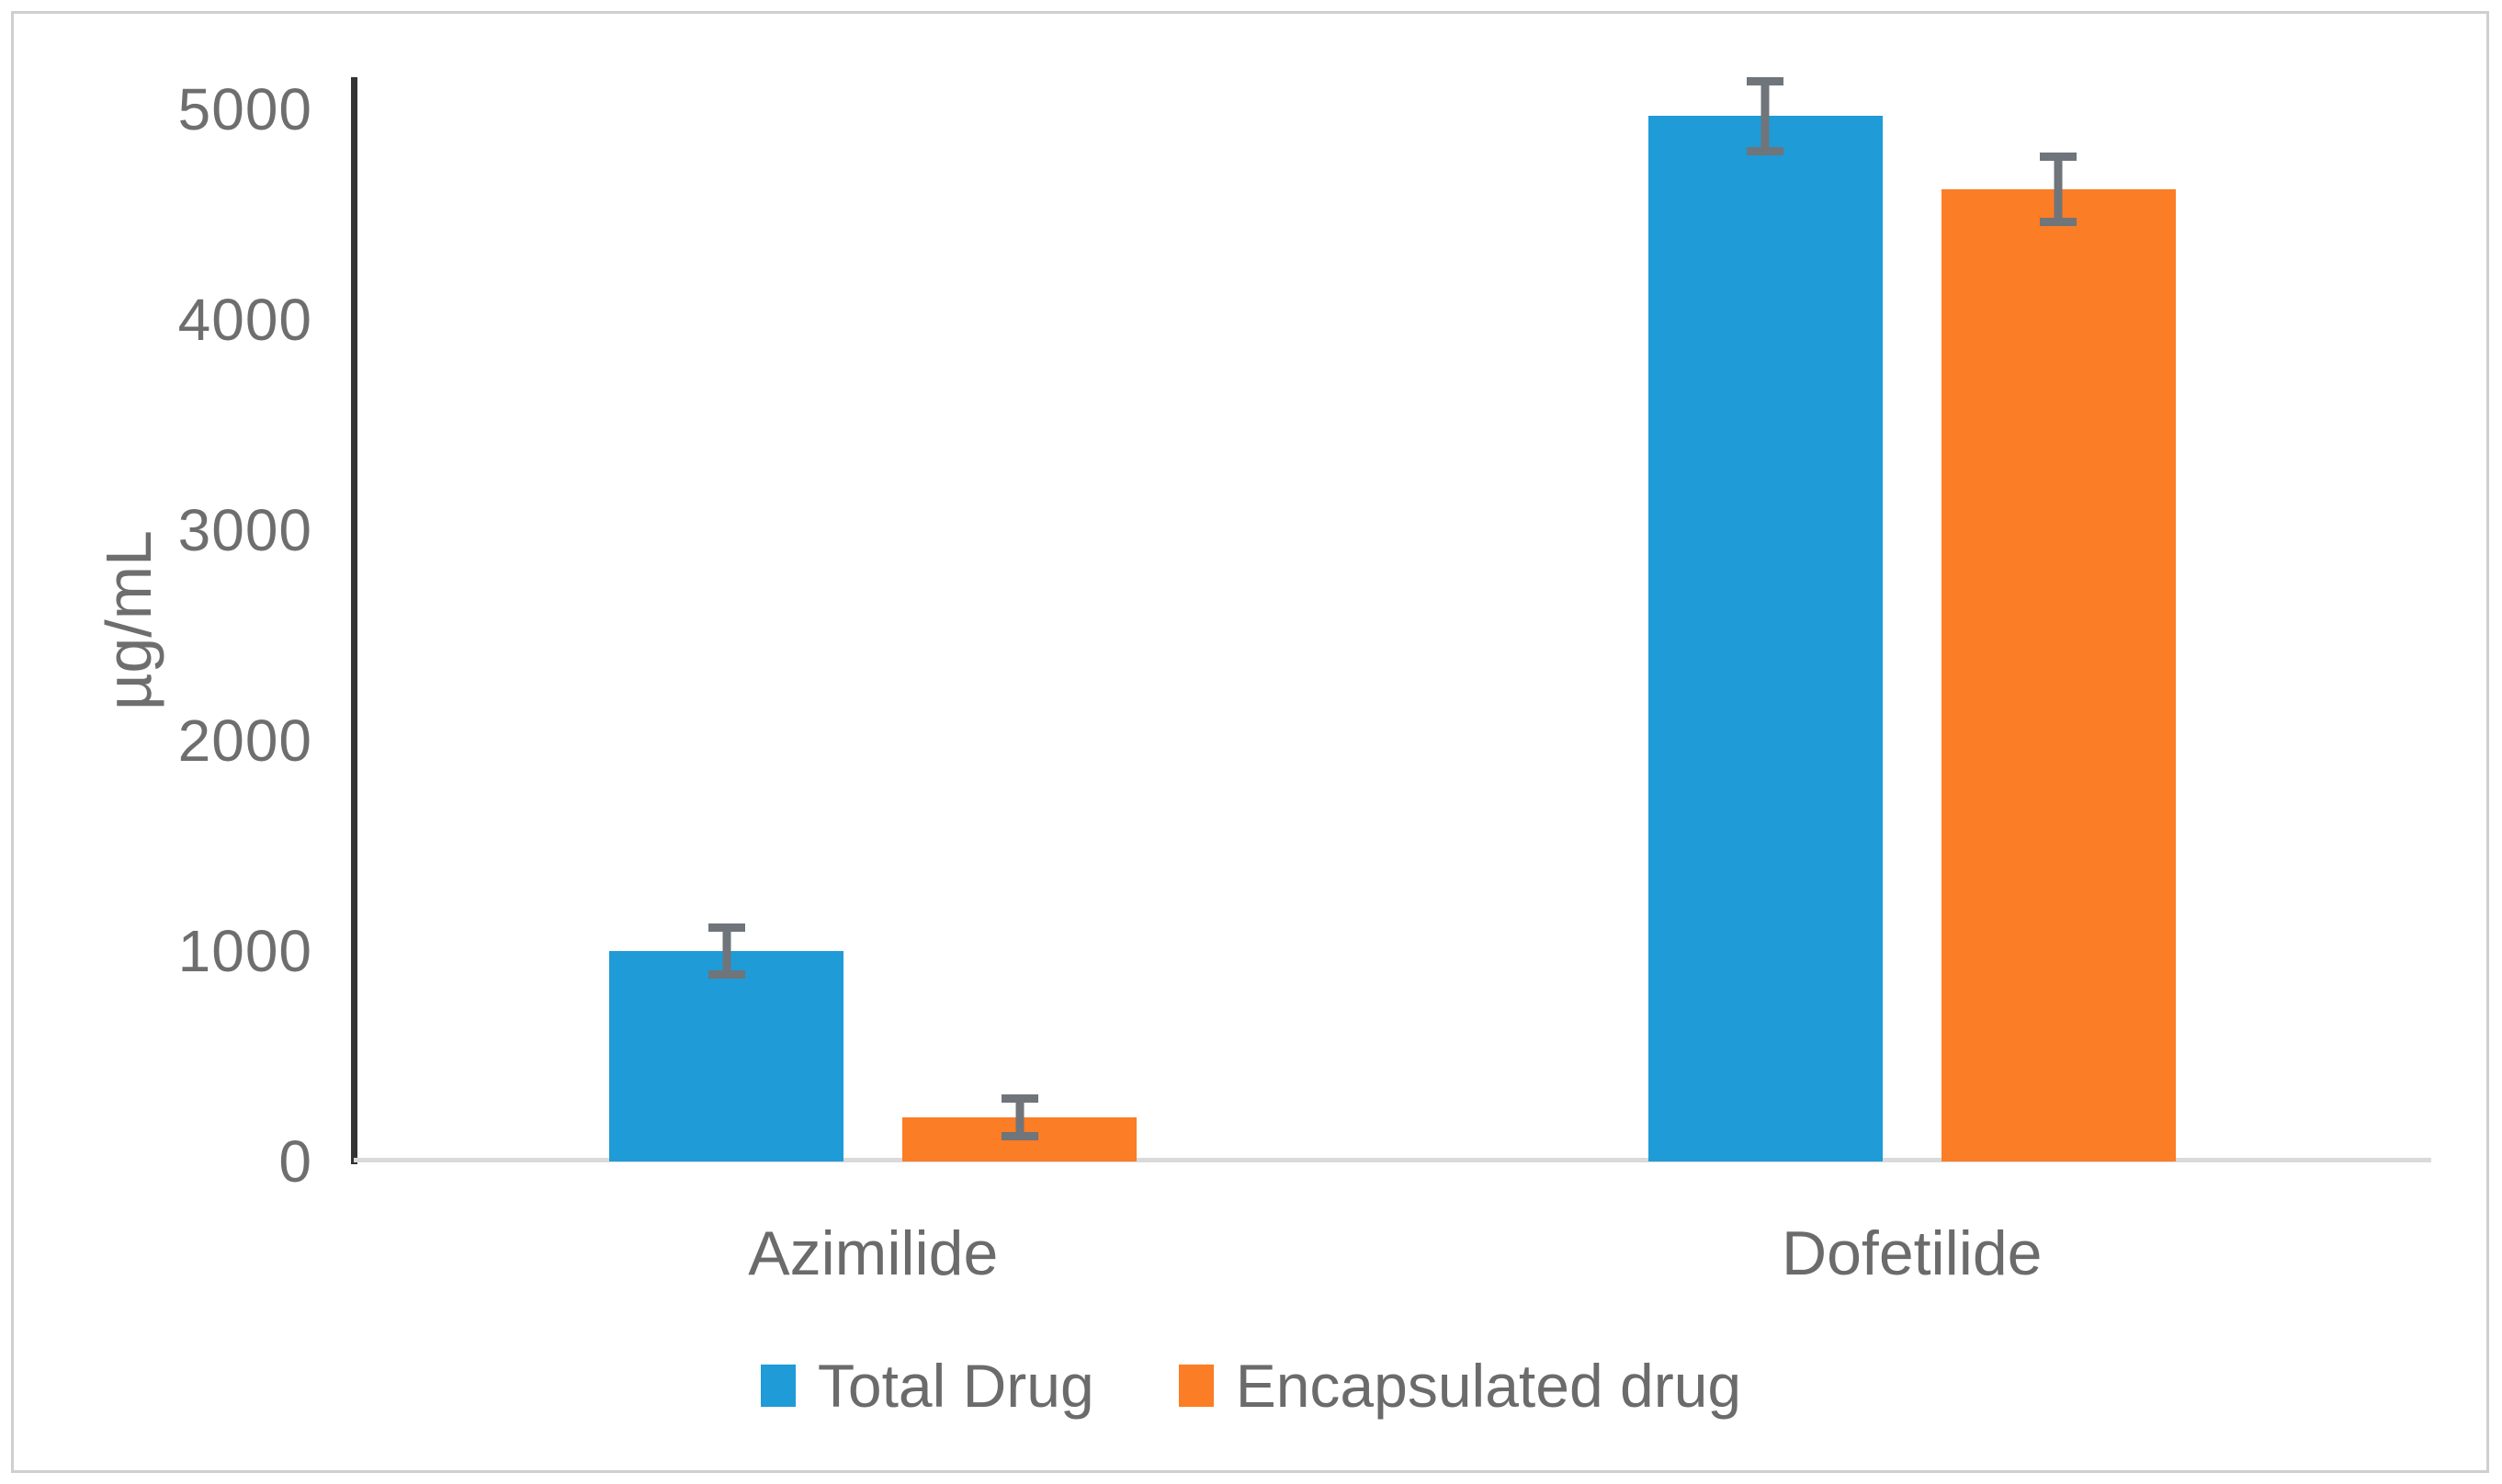 The image size is (2502, 1484). What do you see at coordinates (156, 635) in the screenshot?
I see `y-axis-tick-labels: 0 1000 2000 3000 4000 5000` at bounding box center [156, 635].